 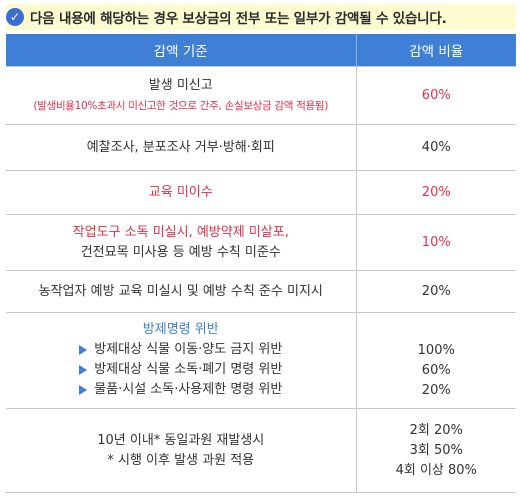 I want to click on criteria-cell: 10년 이내* 동일과원 재발생시 * 시행 이후 발생 과원 적용, so click(x=181, y=450).